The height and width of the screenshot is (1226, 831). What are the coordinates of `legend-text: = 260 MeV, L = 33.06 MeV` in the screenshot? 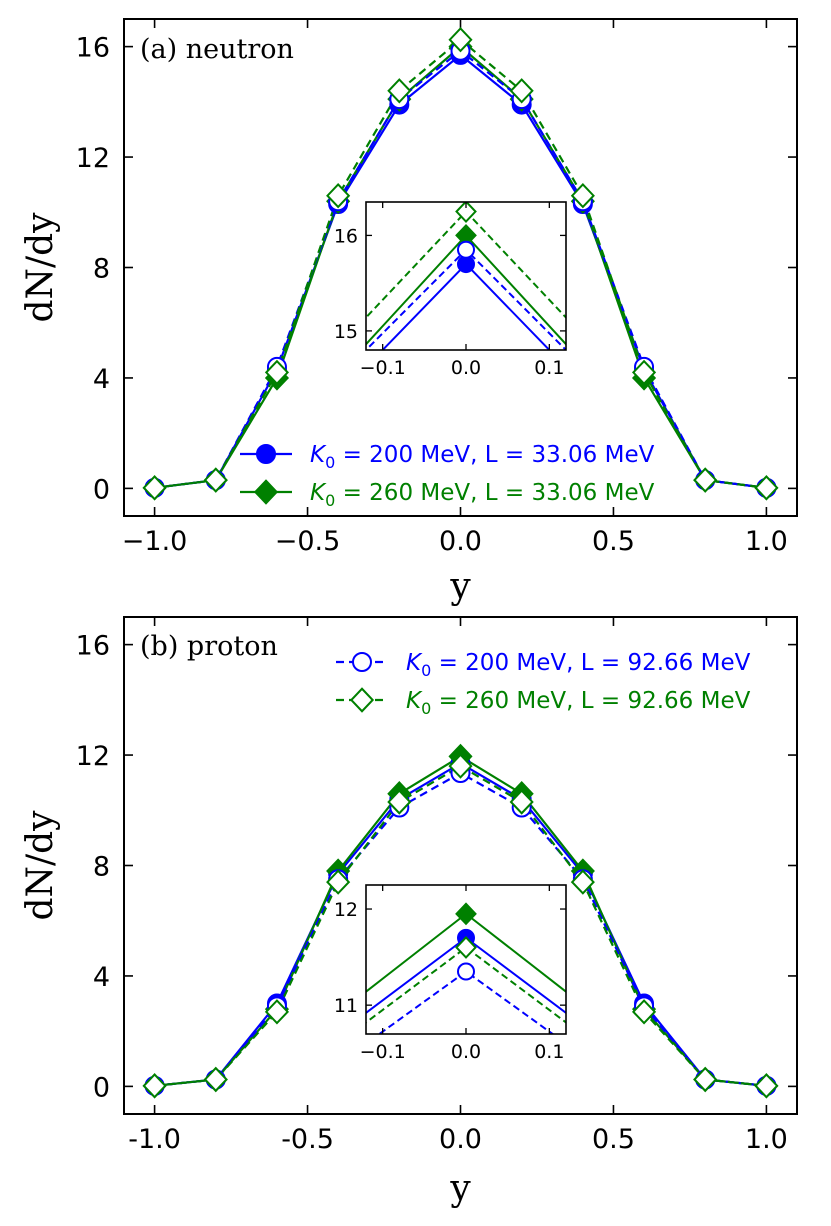 It's located at (494, 493).